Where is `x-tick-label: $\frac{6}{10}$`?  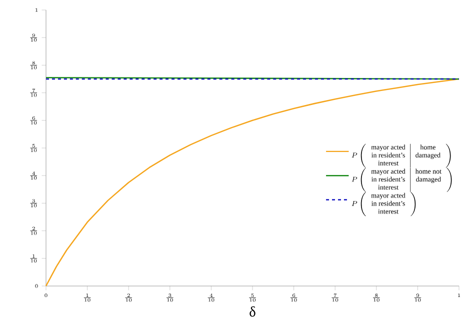 x-tick-label: $\frac{6}{10}$ is located at coordinates (294, 298).